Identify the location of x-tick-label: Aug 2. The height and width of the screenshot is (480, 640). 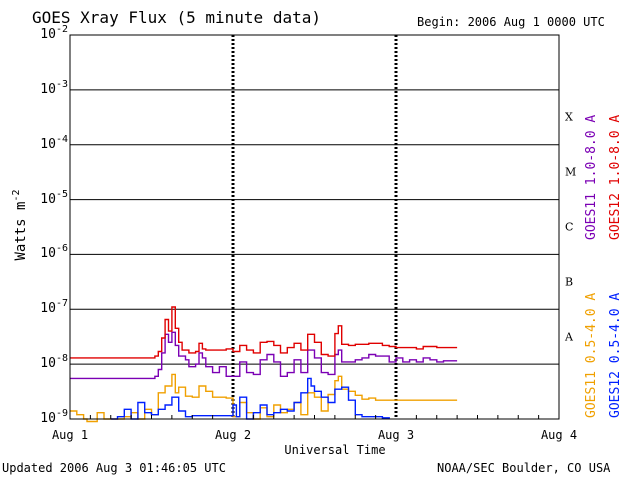
(233, 435).